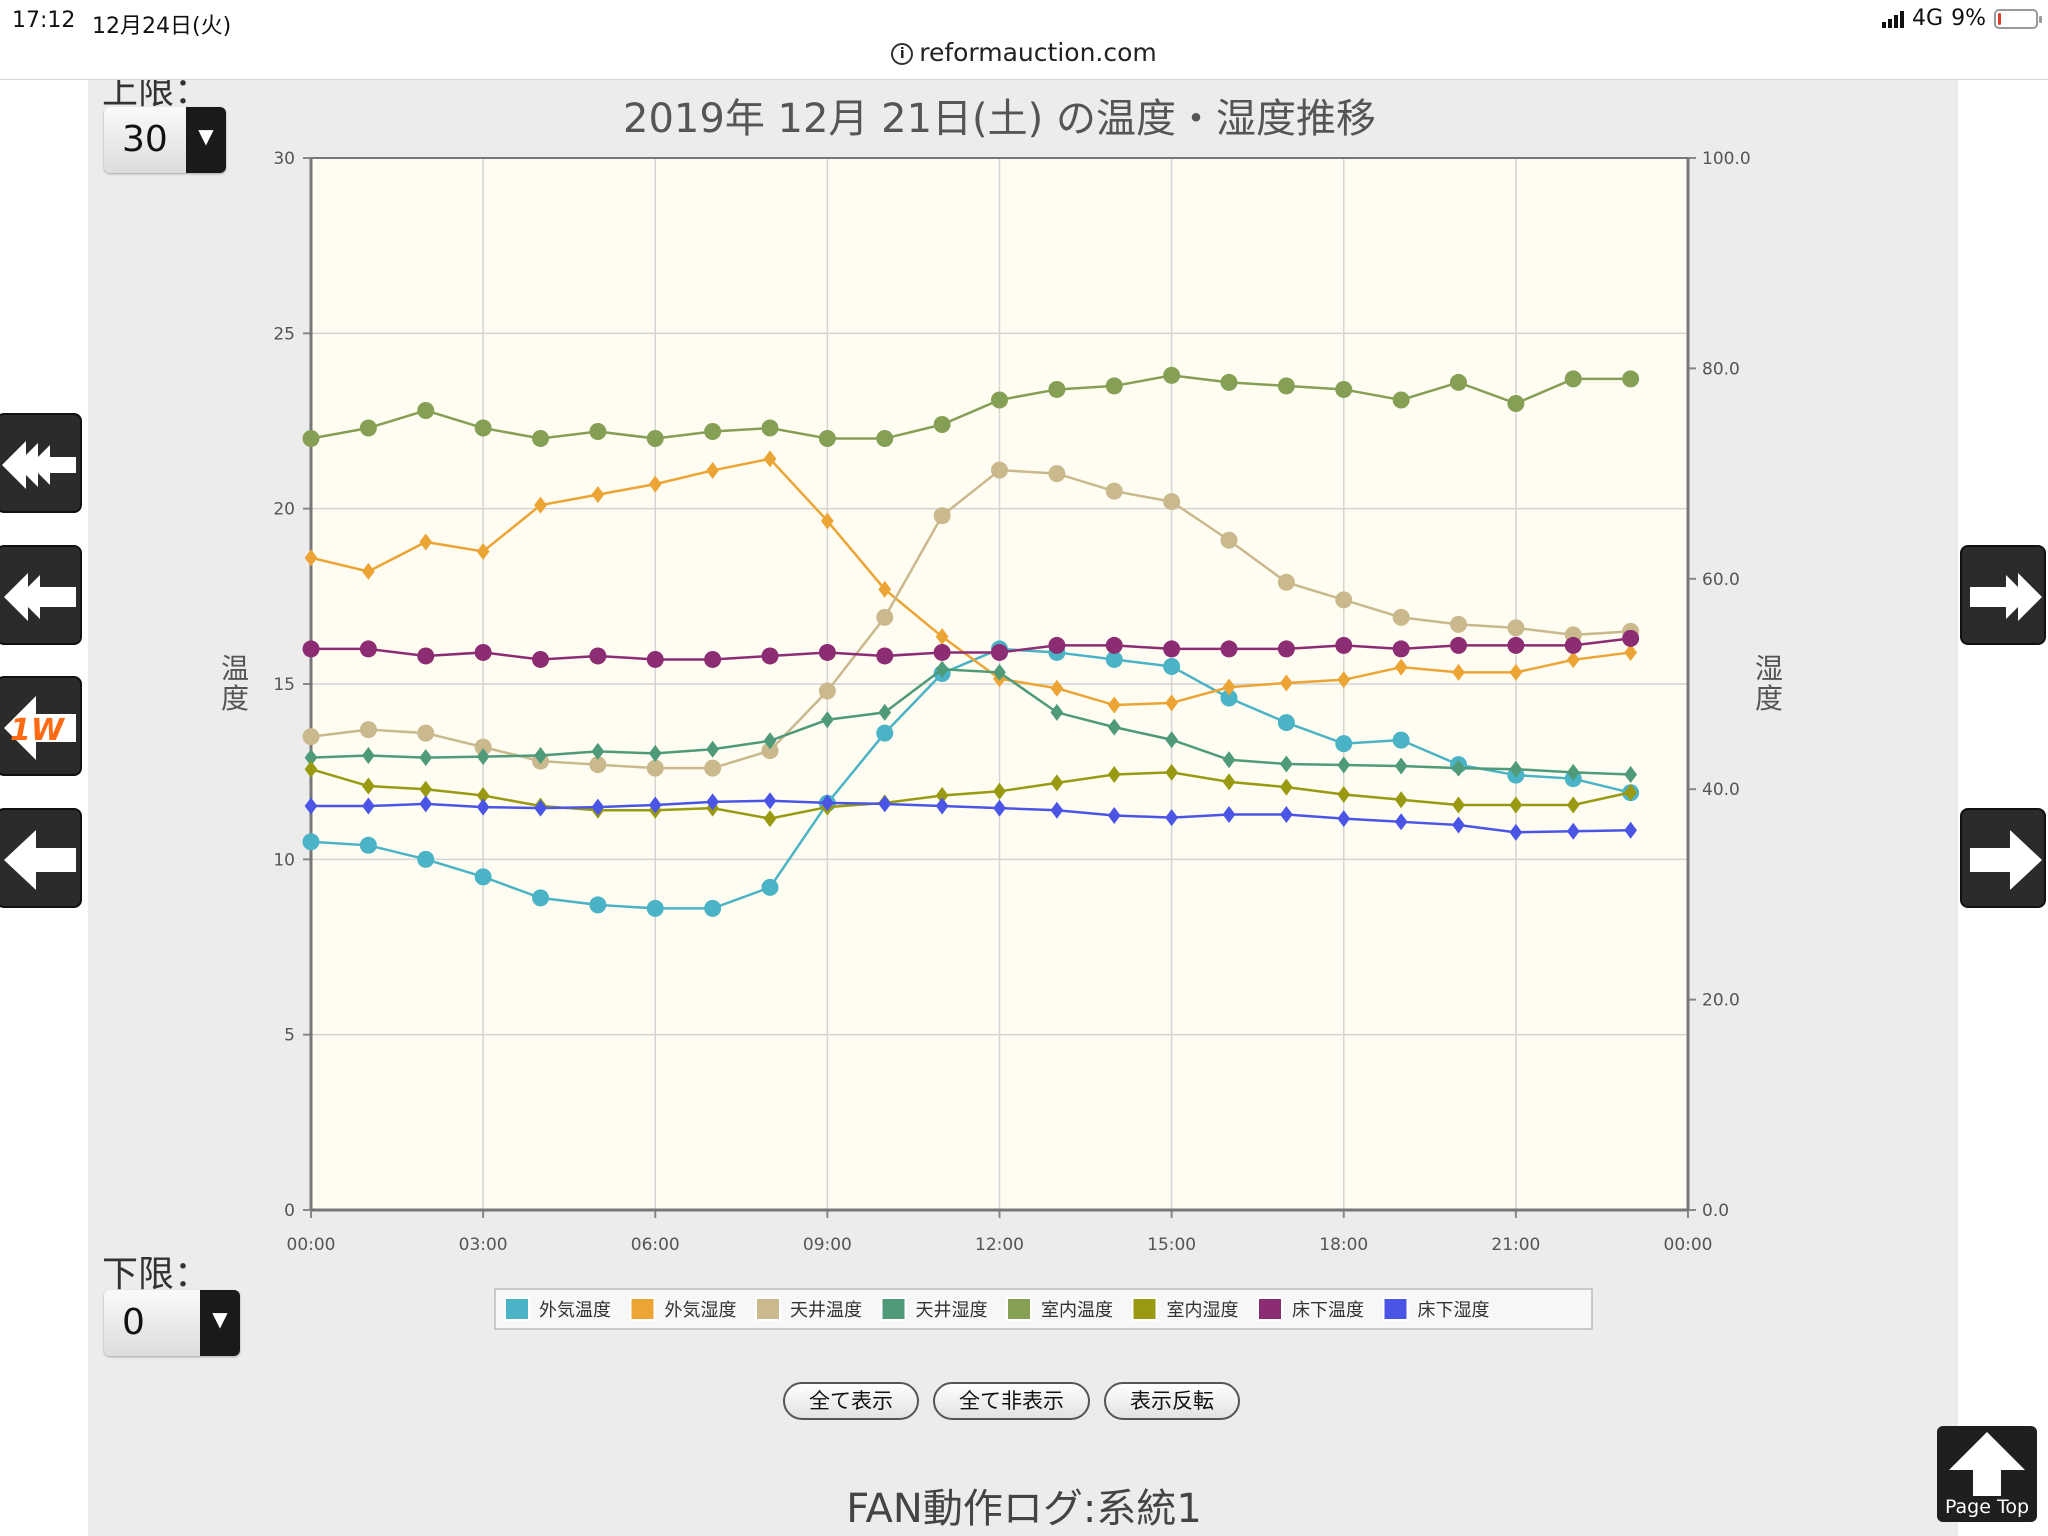  What do you see at coordinates (289, 1036) in the screenshot?
I see `y-tick-label-left: 5` at bounding box center [289, 1036].